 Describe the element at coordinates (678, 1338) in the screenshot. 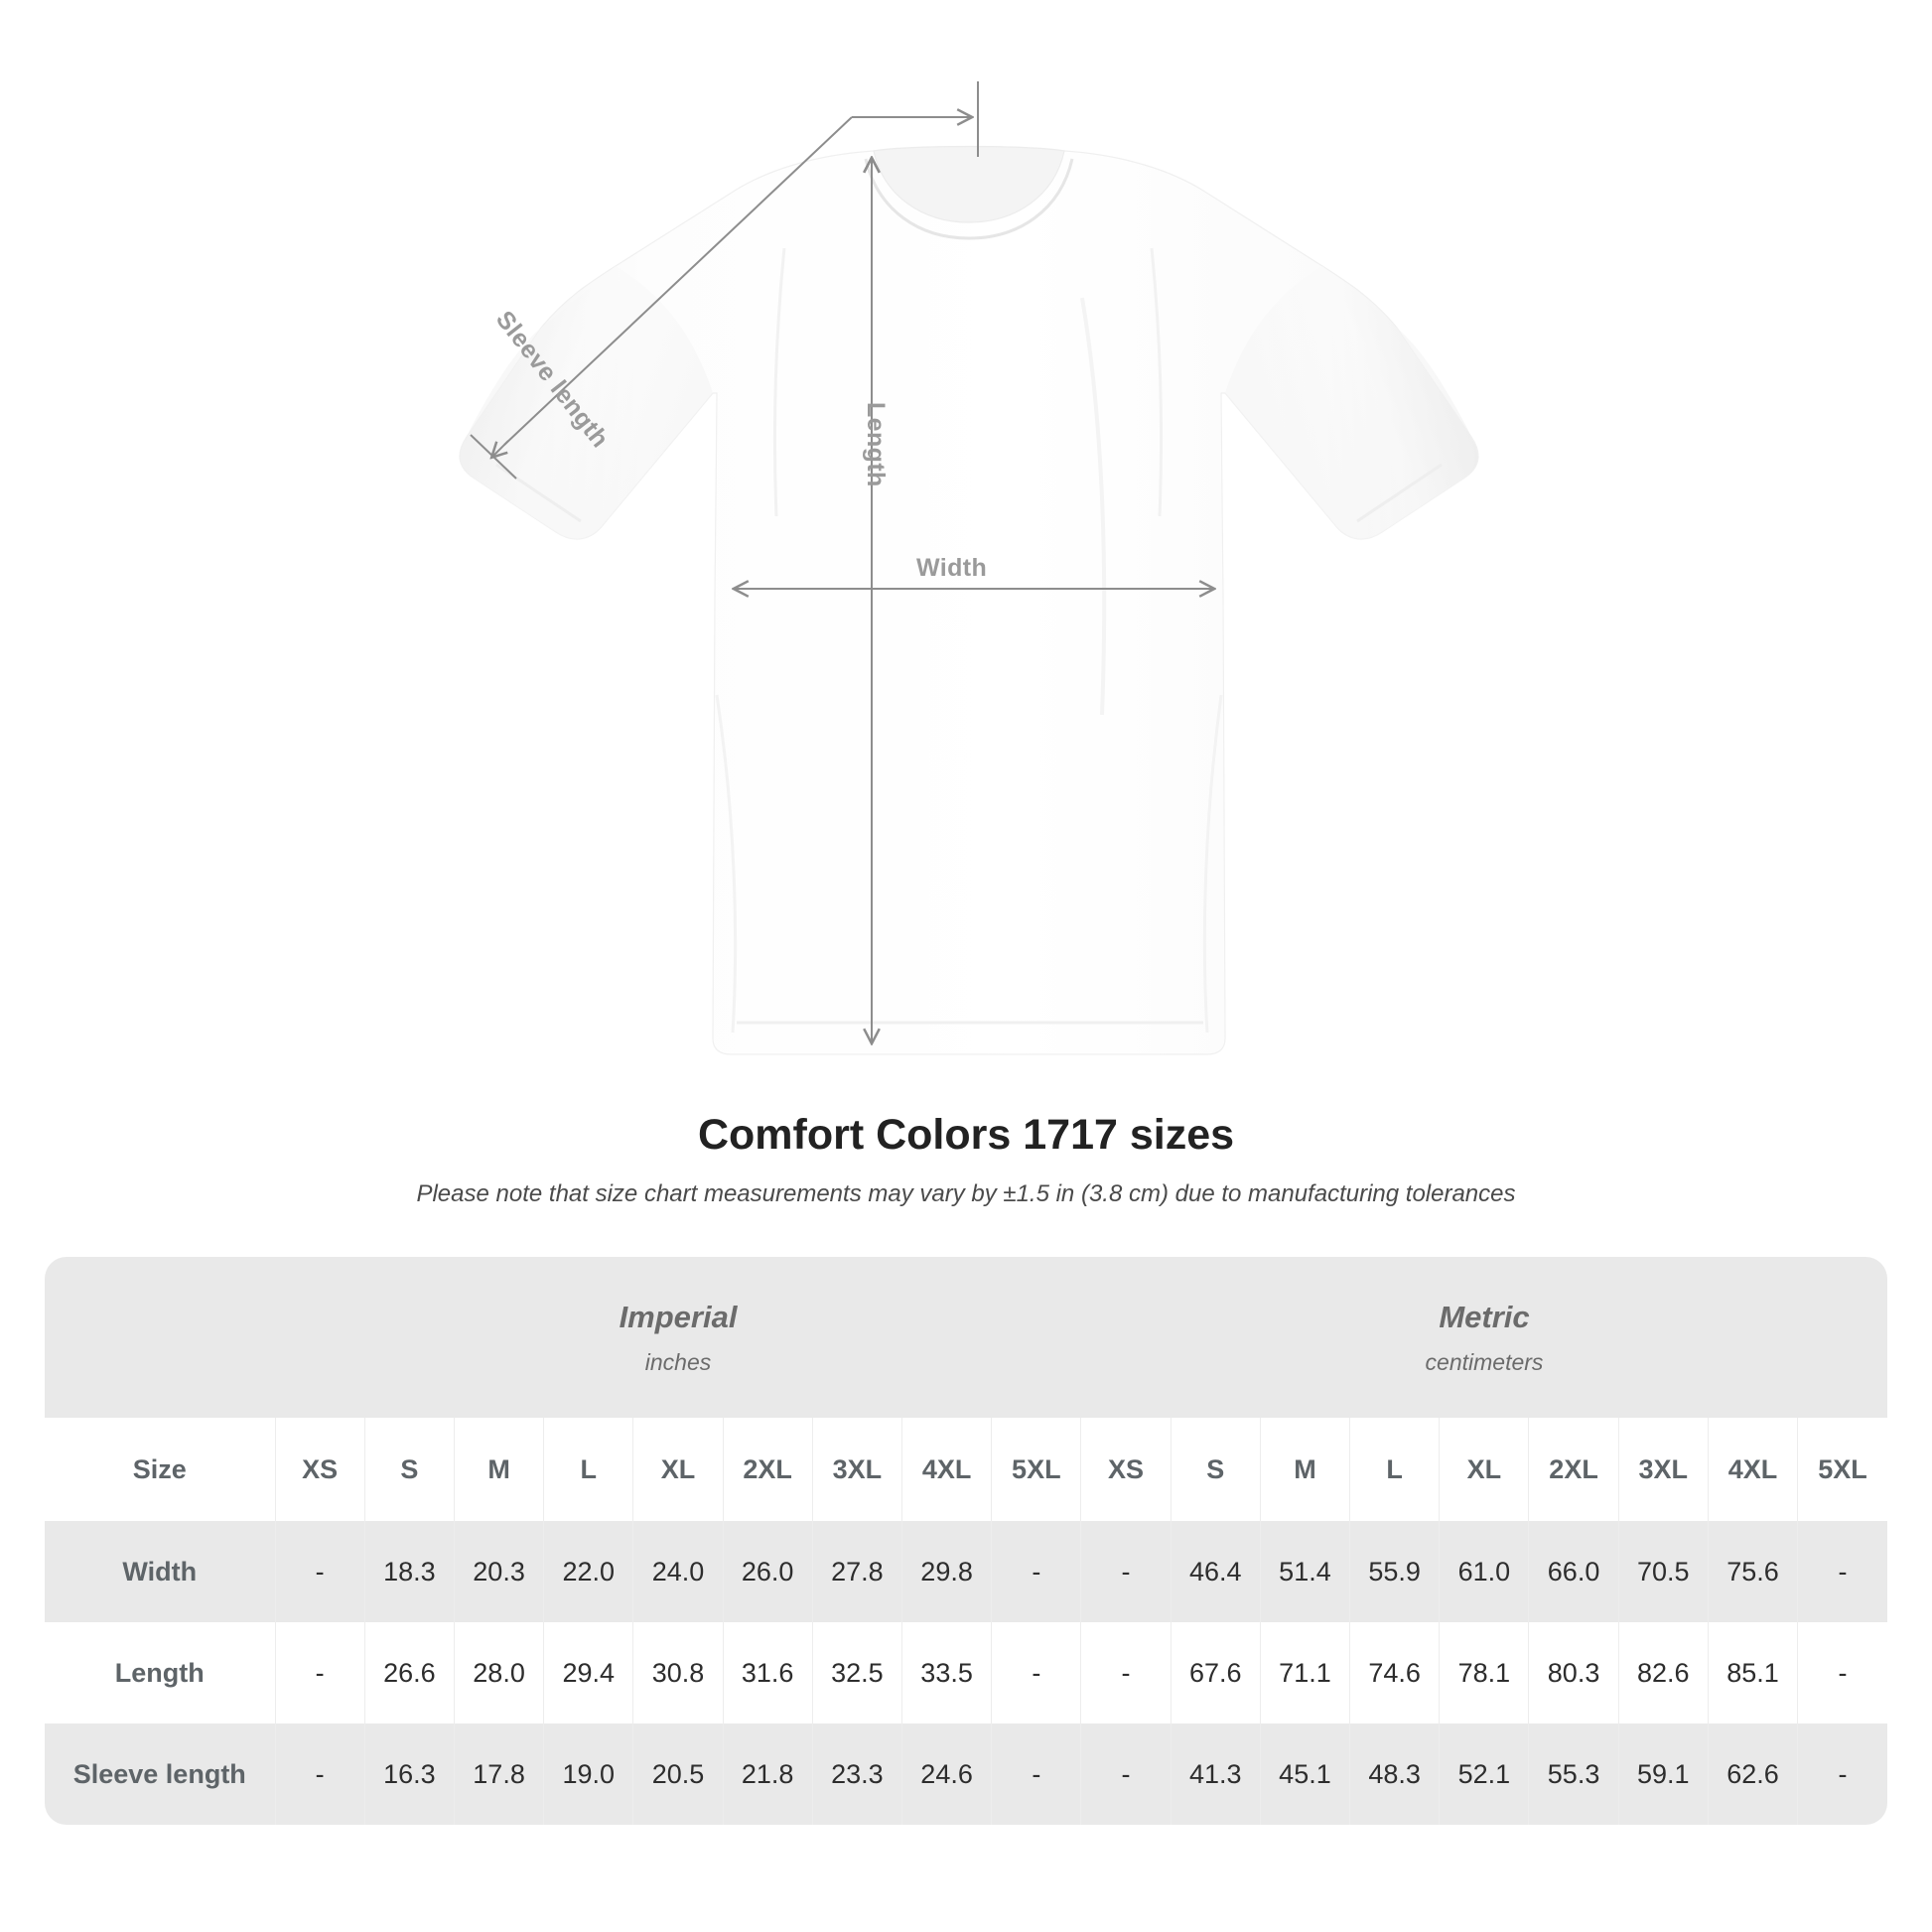

I see `imperial-unit-cell: Imperial inches` at that location.